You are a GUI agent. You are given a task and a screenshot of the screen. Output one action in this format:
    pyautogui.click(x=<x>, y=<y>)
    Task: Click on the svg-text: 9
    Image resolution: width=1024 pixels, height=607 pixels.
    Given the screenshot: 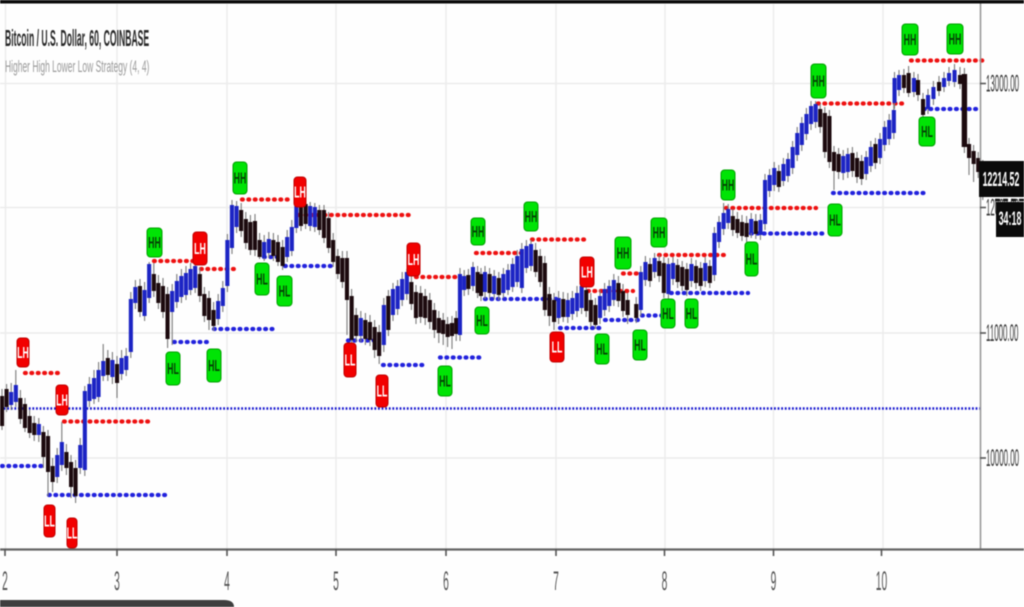 What is the action you would take?
    pyautogui.click(x=774, y=582)
    